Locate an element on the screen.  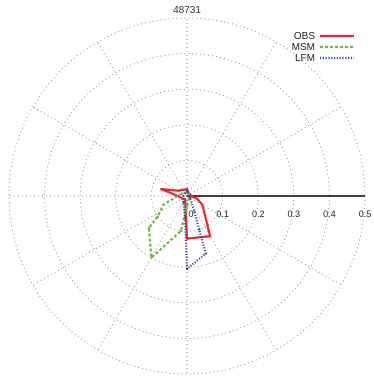
chart-title: 48731 is located at coordinates (187, 10).